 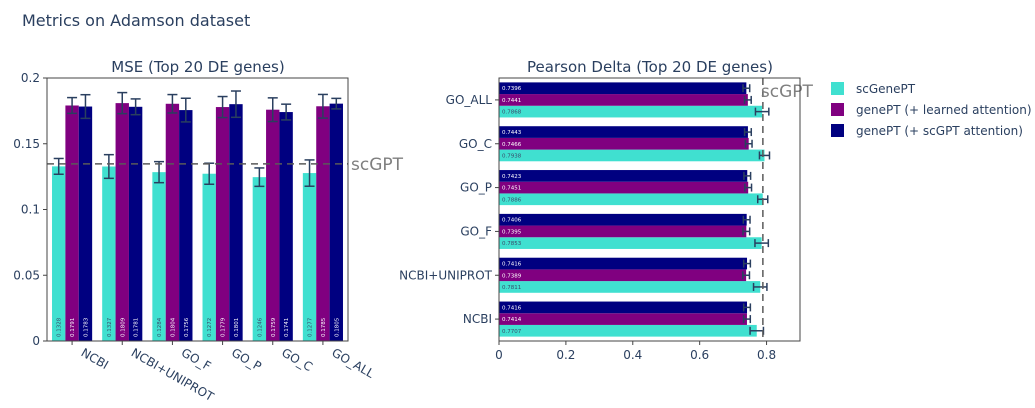 I want to click on x-tick-label-ncbi: NCBI, so click(x=95, y=358).